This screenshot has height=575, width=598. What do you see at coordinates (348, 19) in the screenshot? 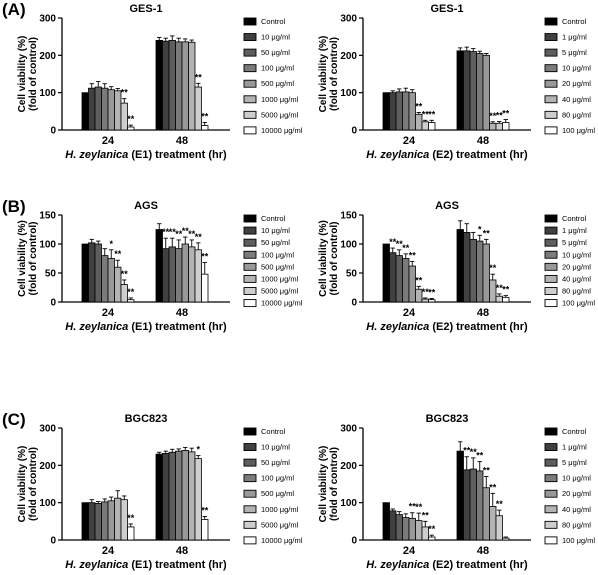
I see `y-tick-label: 300` at bounding box center [348, 19].